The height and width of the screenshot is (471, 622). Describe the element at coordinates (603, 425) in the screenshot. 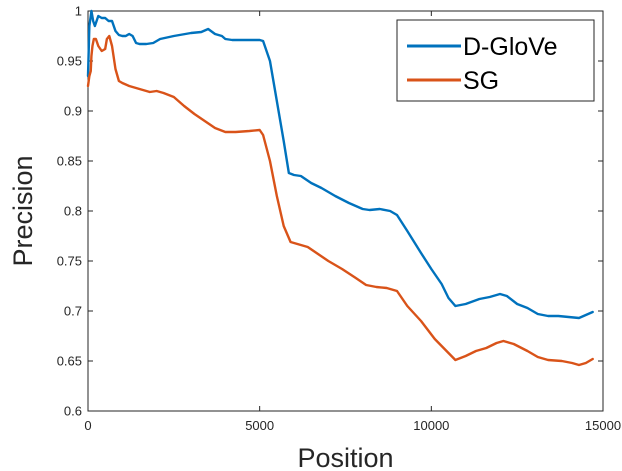

I see `x-tick-label: 15000` at that location.